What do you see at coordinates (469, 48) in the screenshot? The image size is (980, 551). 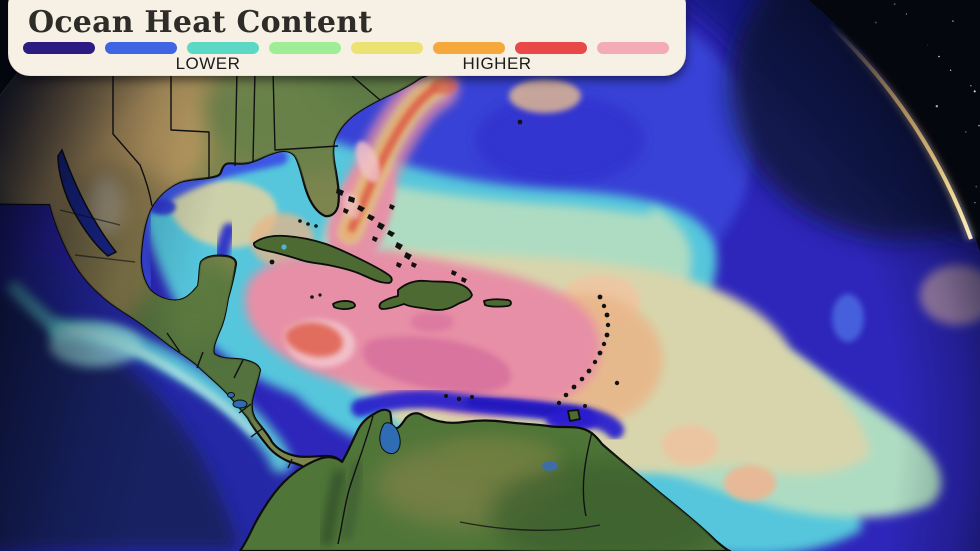 I see `legend-swatch-high` at bounding box center [469, 48].